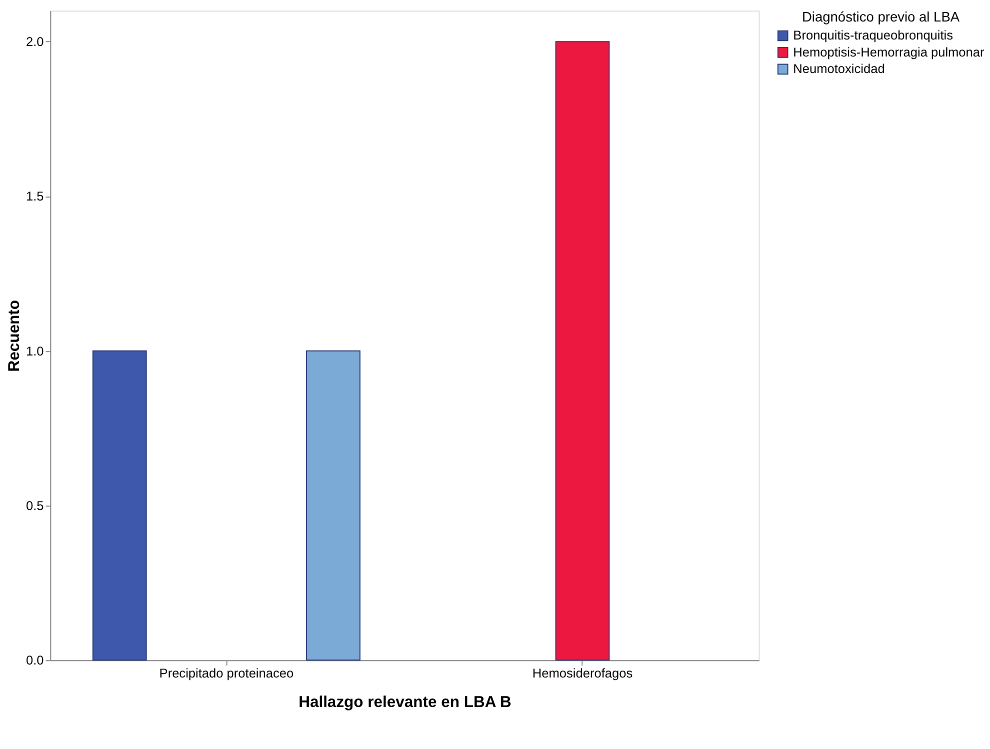  Describe the element at coordinates (881, 16) in the screenshot. I see `legend-title: Diagnóstico previo al LBA` at that location.